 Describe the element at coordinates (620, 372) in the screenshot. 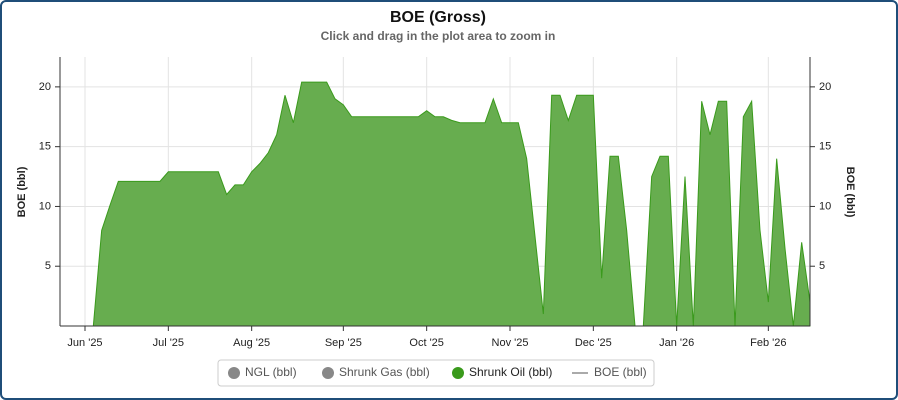

I see `legend-item: BOE (bbl)` at that location.